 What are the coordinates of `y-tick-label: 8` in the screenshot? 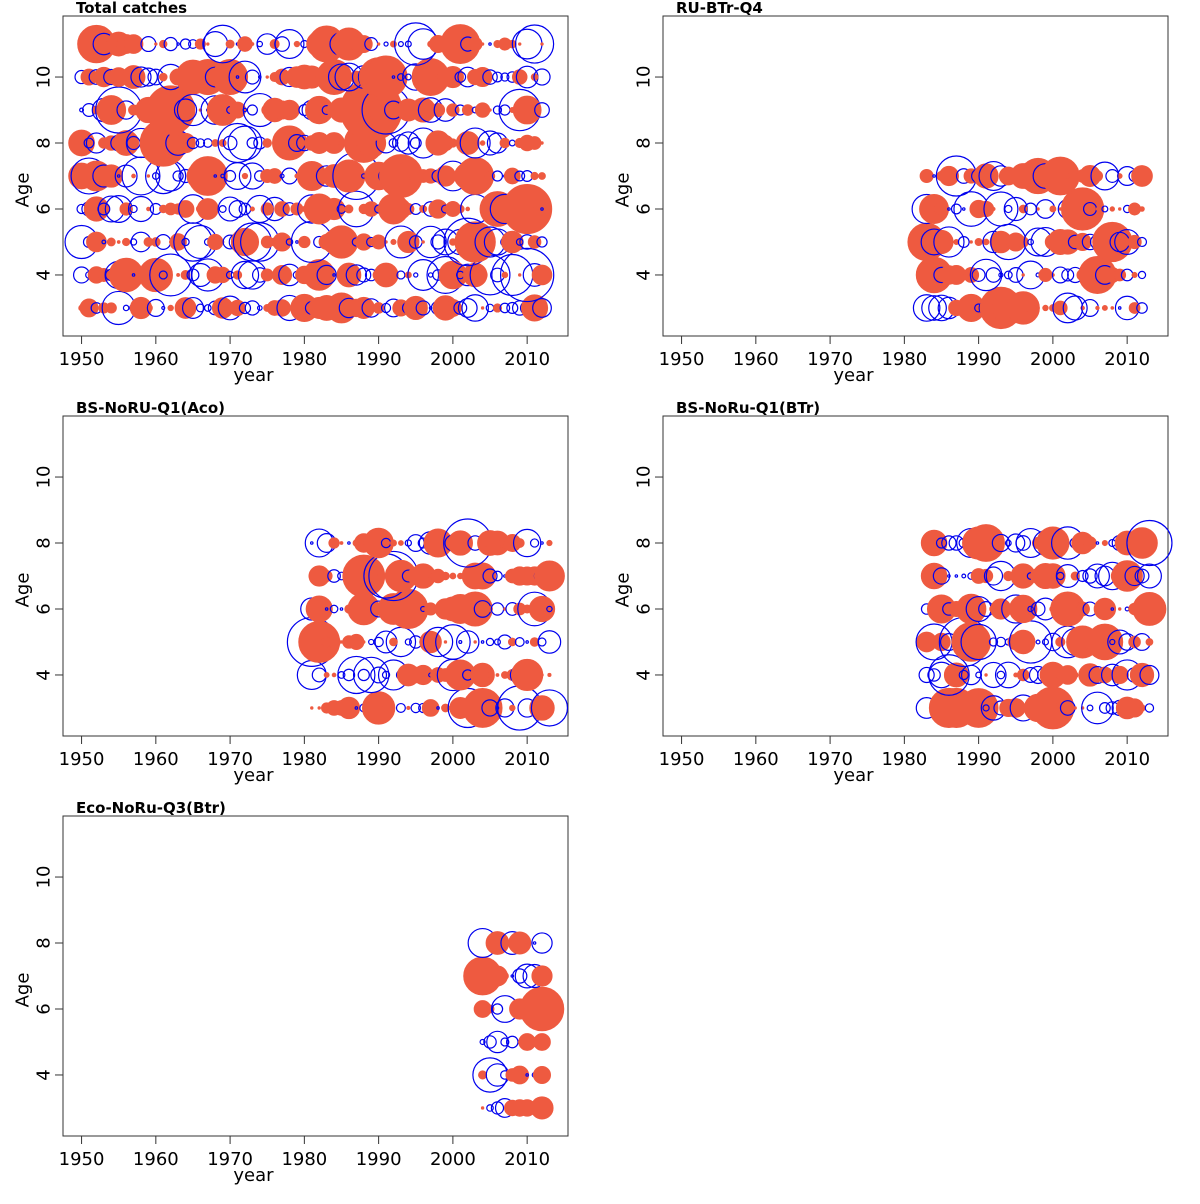 It's located at (644, 542).